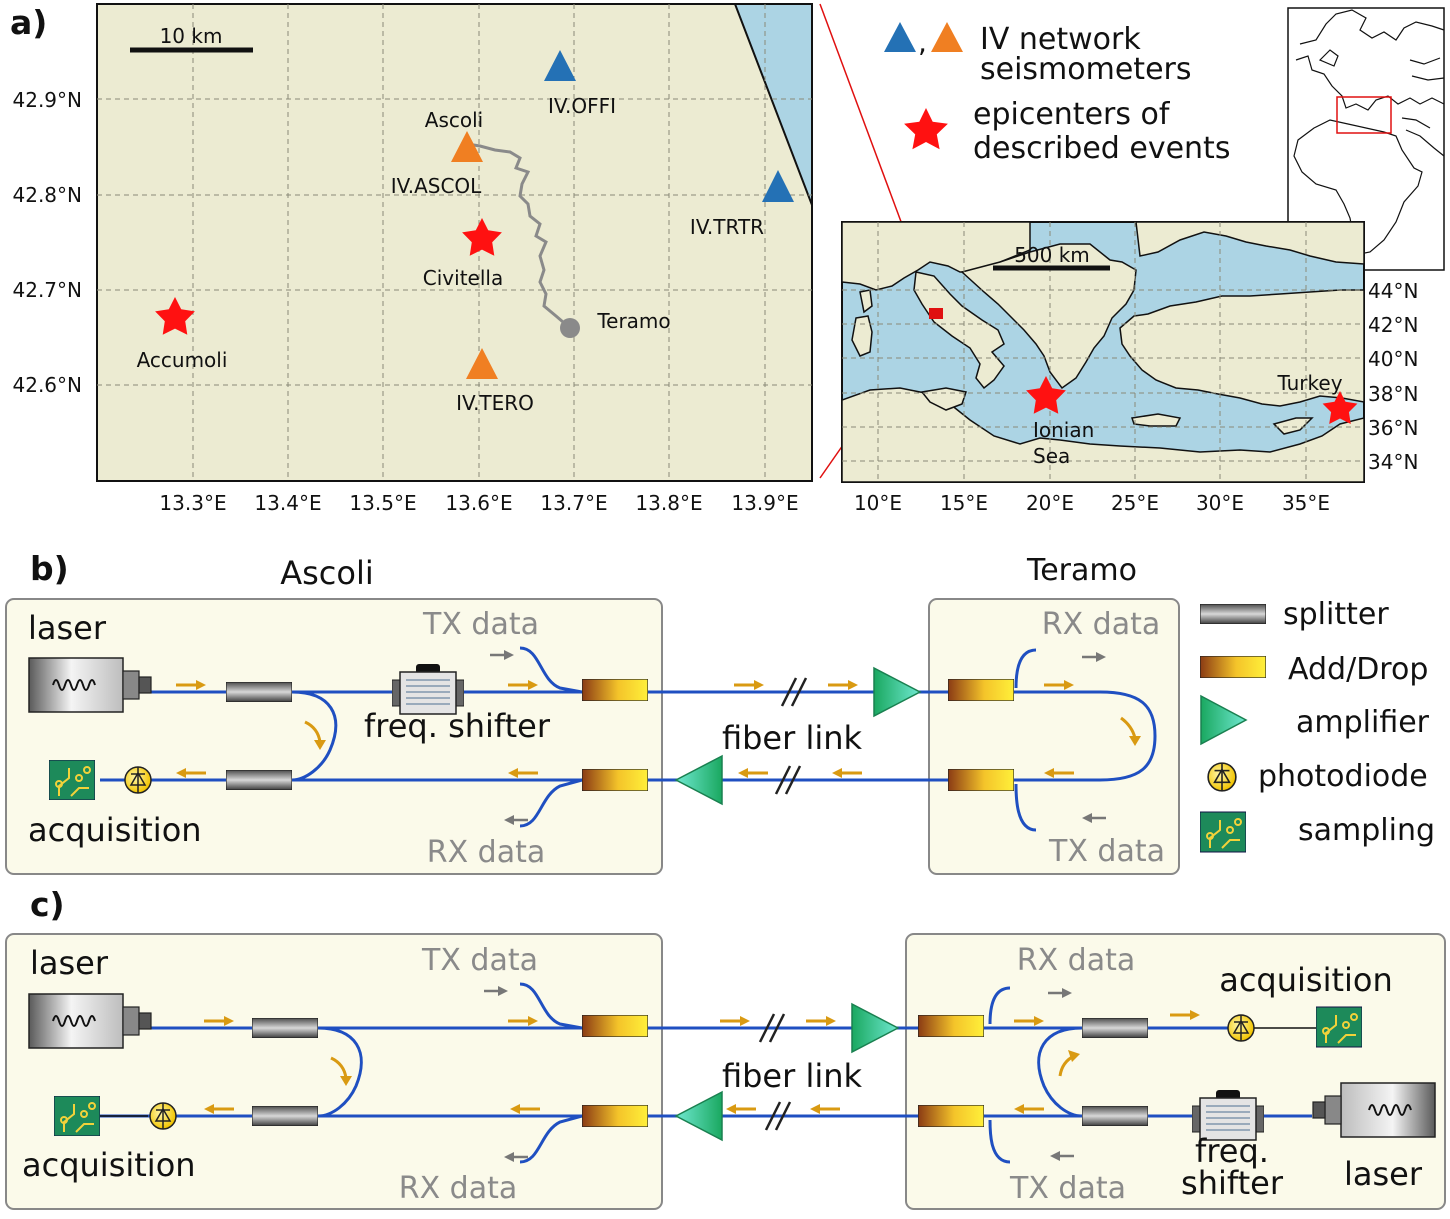 This screenshot has height=1219, width=1450. I want to click on ascoli-box-c, so click(334, 1071).